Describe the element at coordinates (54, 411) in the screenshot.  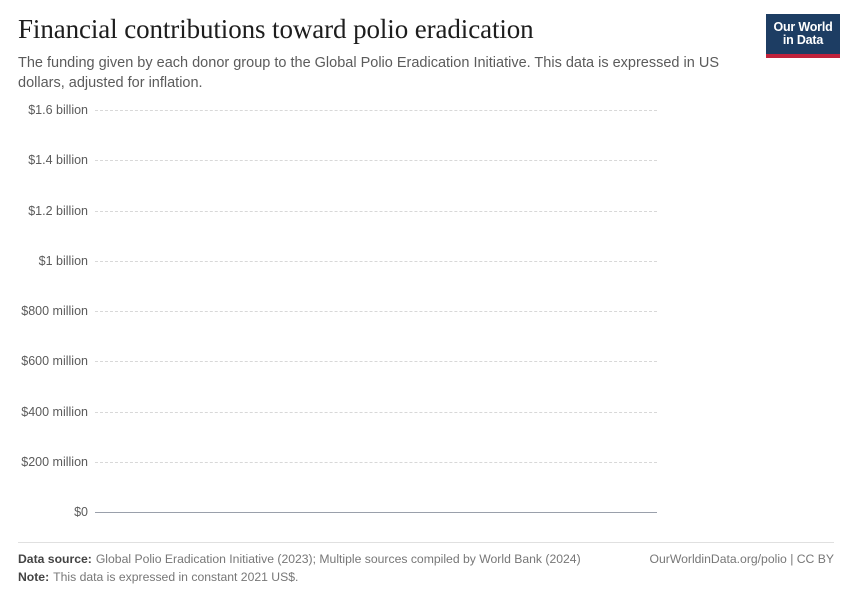
I see `y-axis-tick-label: $400 million` at that location.